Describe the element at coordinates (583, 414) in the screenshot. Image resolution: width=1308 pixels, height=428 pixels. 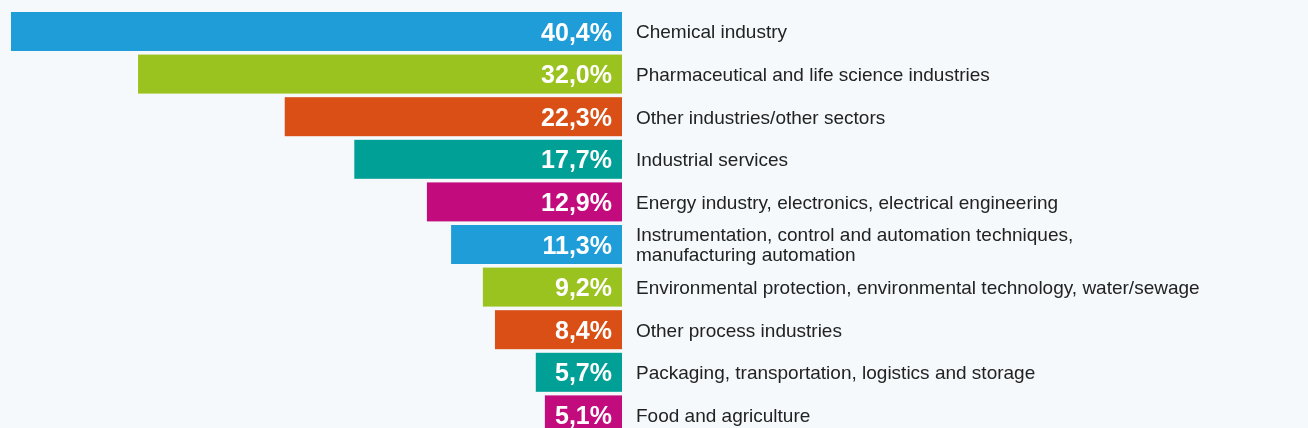
I see `data-label: 5,1%` at that location.